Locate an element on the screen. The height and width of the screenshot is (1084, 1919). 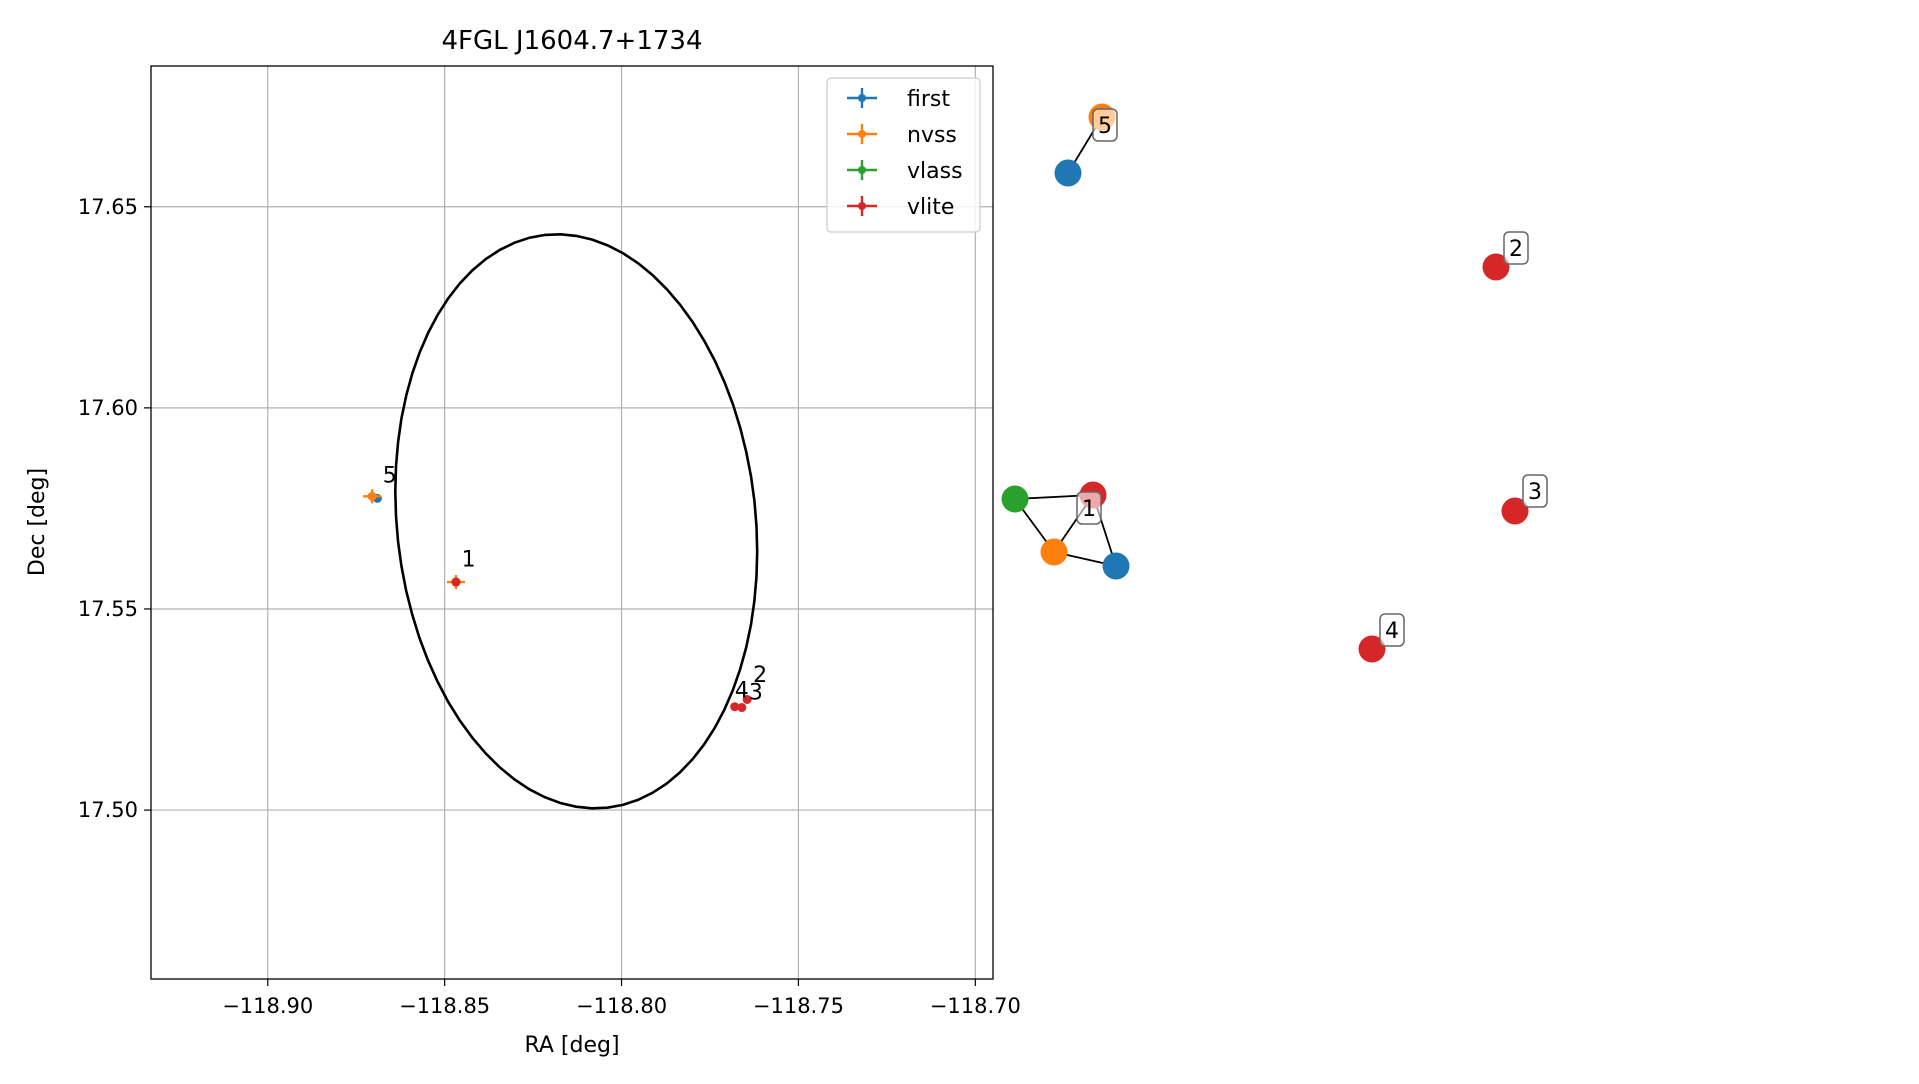
network-node-label: 4 is located at coordinates (1392, 630).